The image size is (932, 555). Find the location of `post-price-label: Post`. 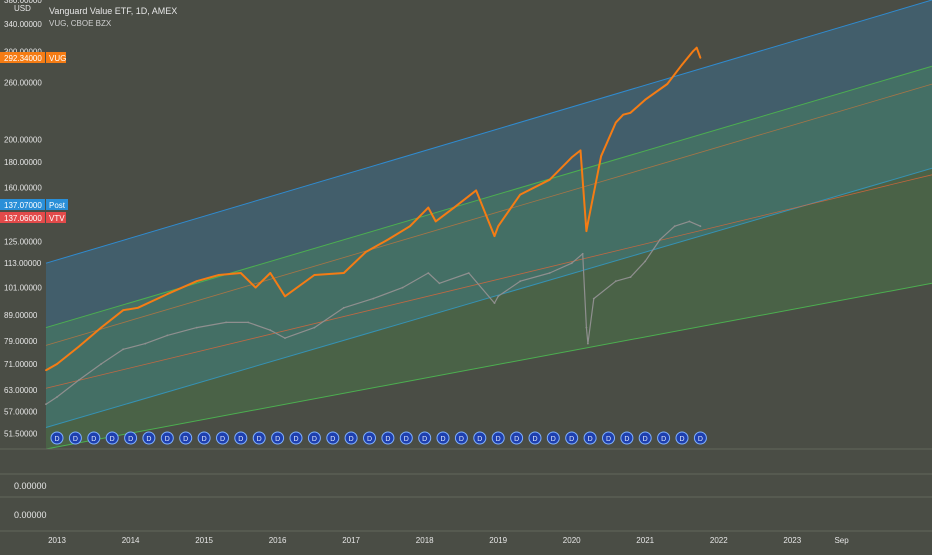

post-price-label: Post is located at coordinates (57, 205).